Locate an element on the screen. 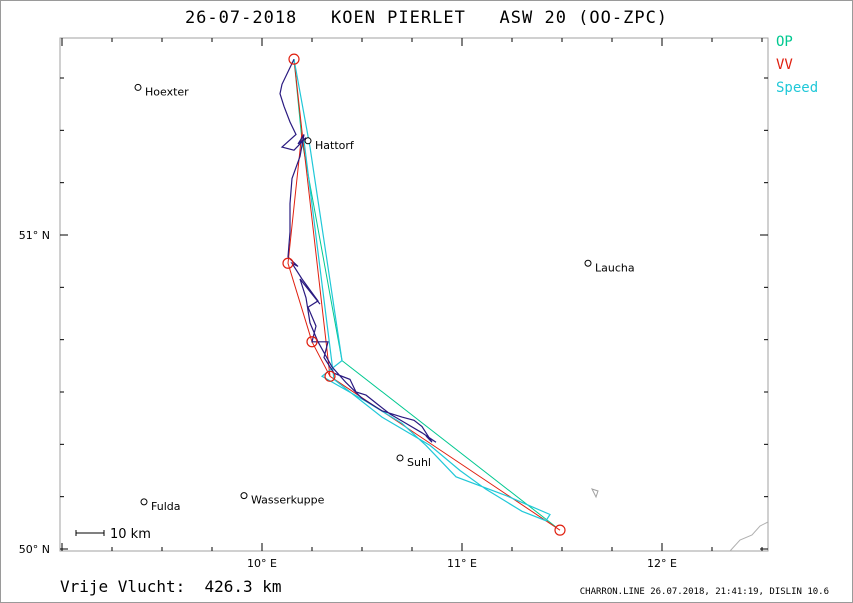 This screenshot has height=603, width=853. legend-vv: VV is located at coordinates (784, 65).